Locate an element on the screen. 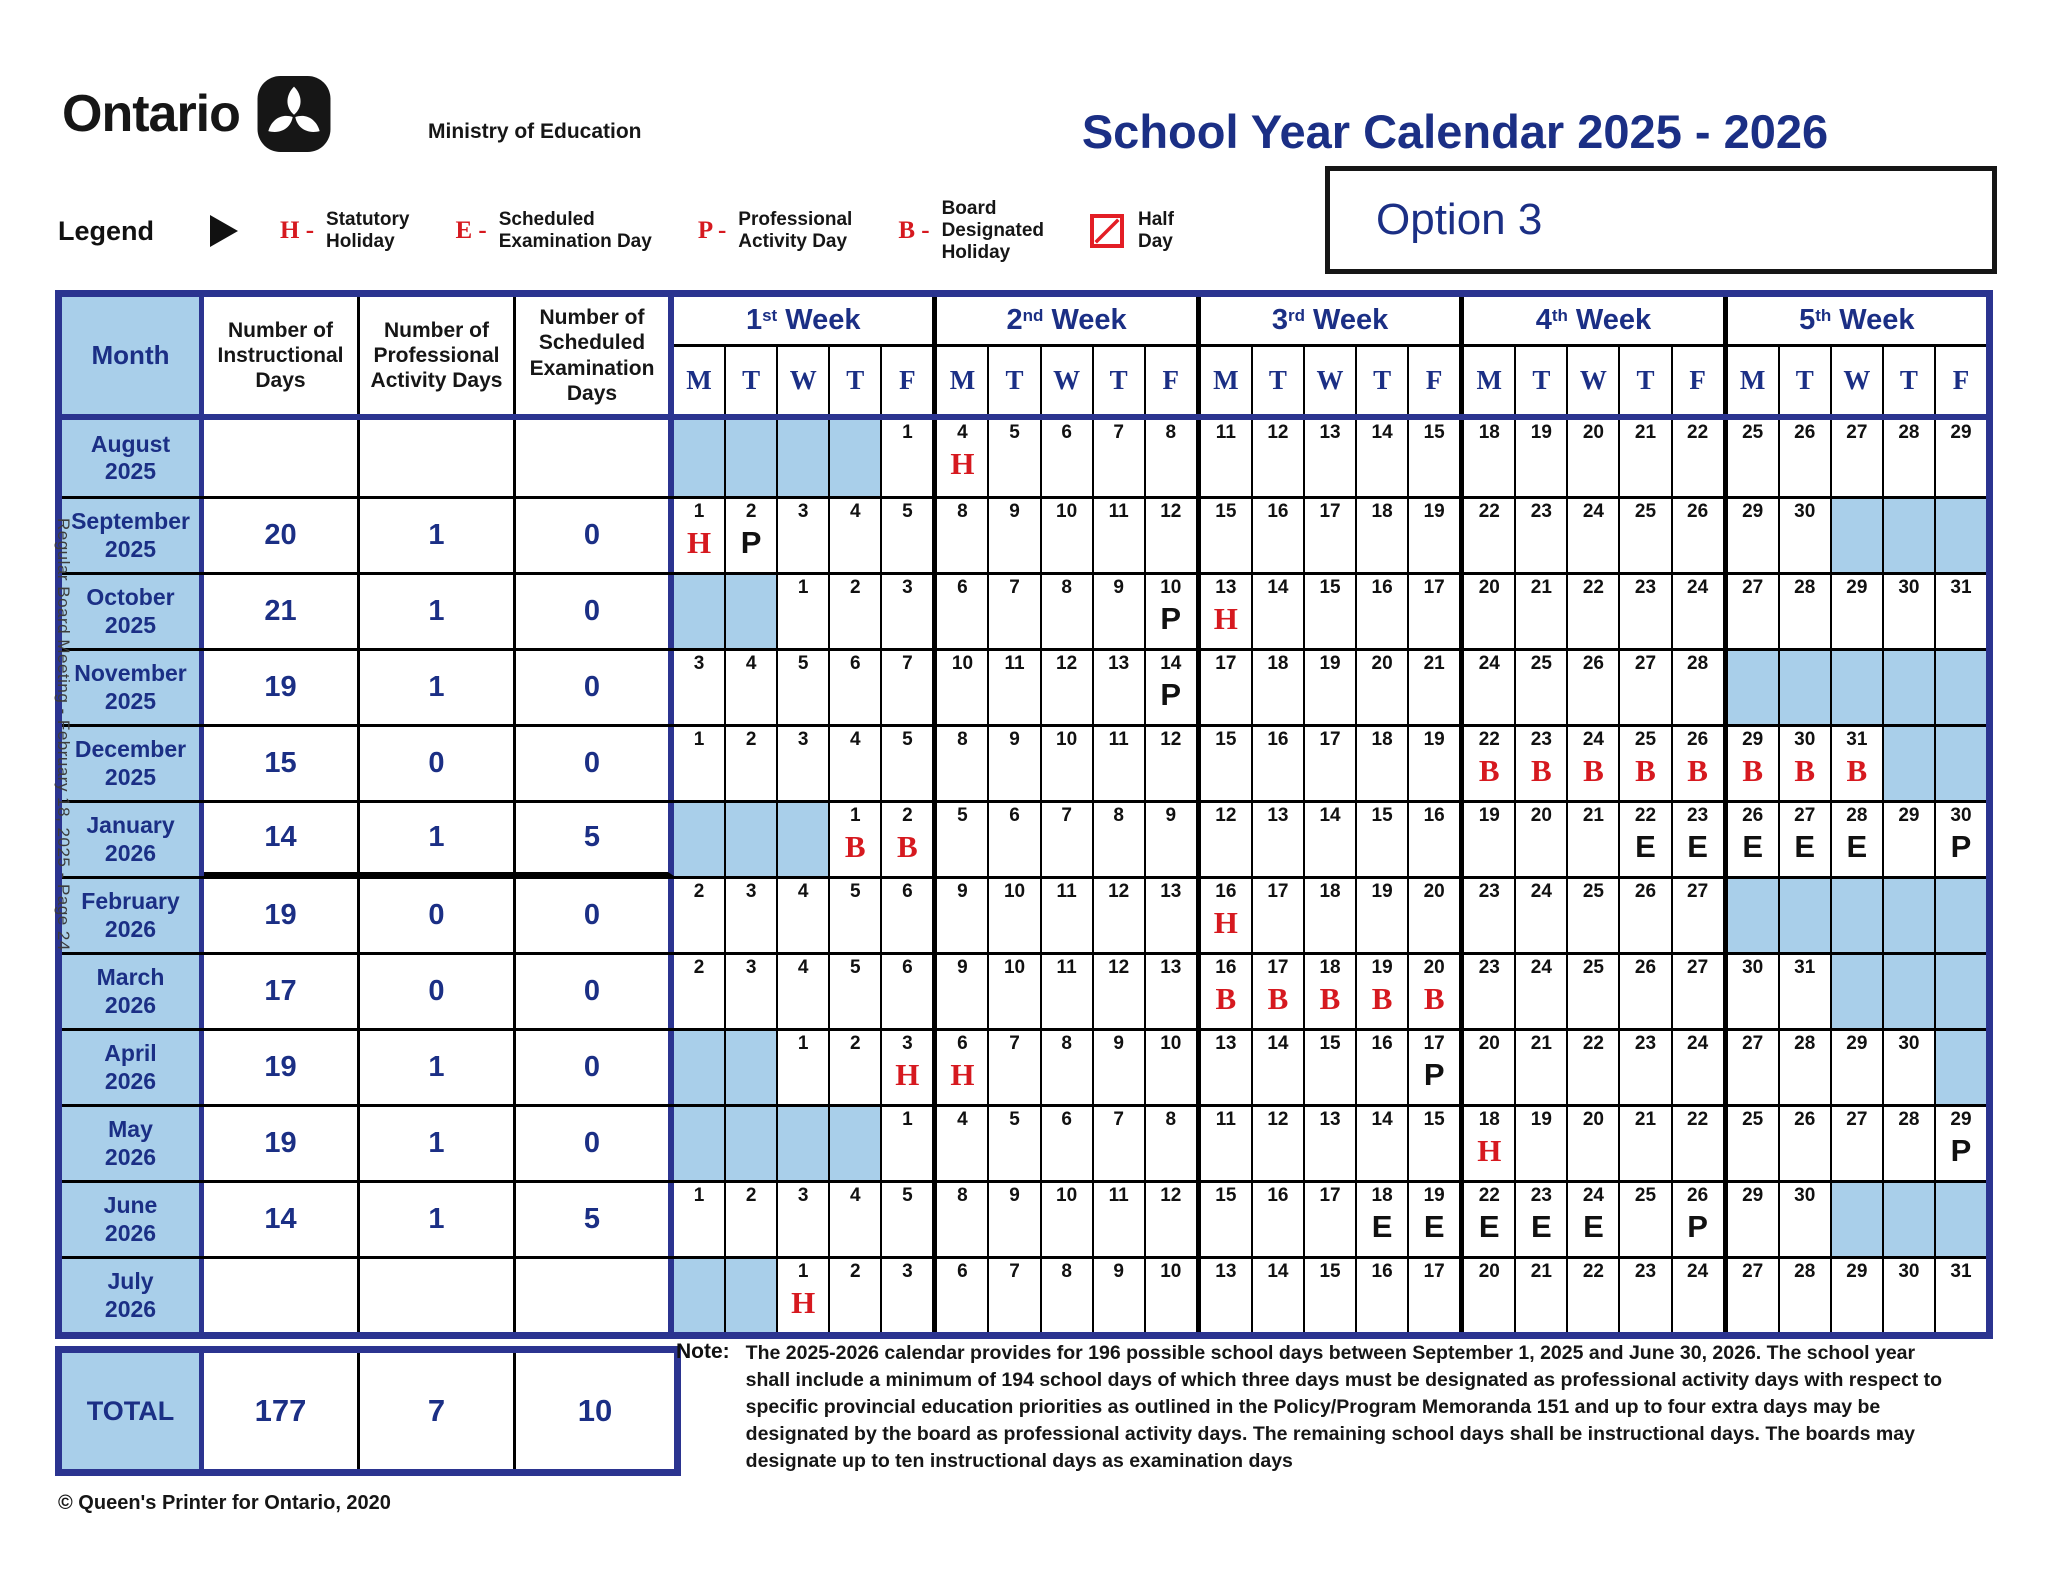 The width and height of the screenshot is (2048, 1582). day-cell: 22 is located at coordinates (1490, 535).